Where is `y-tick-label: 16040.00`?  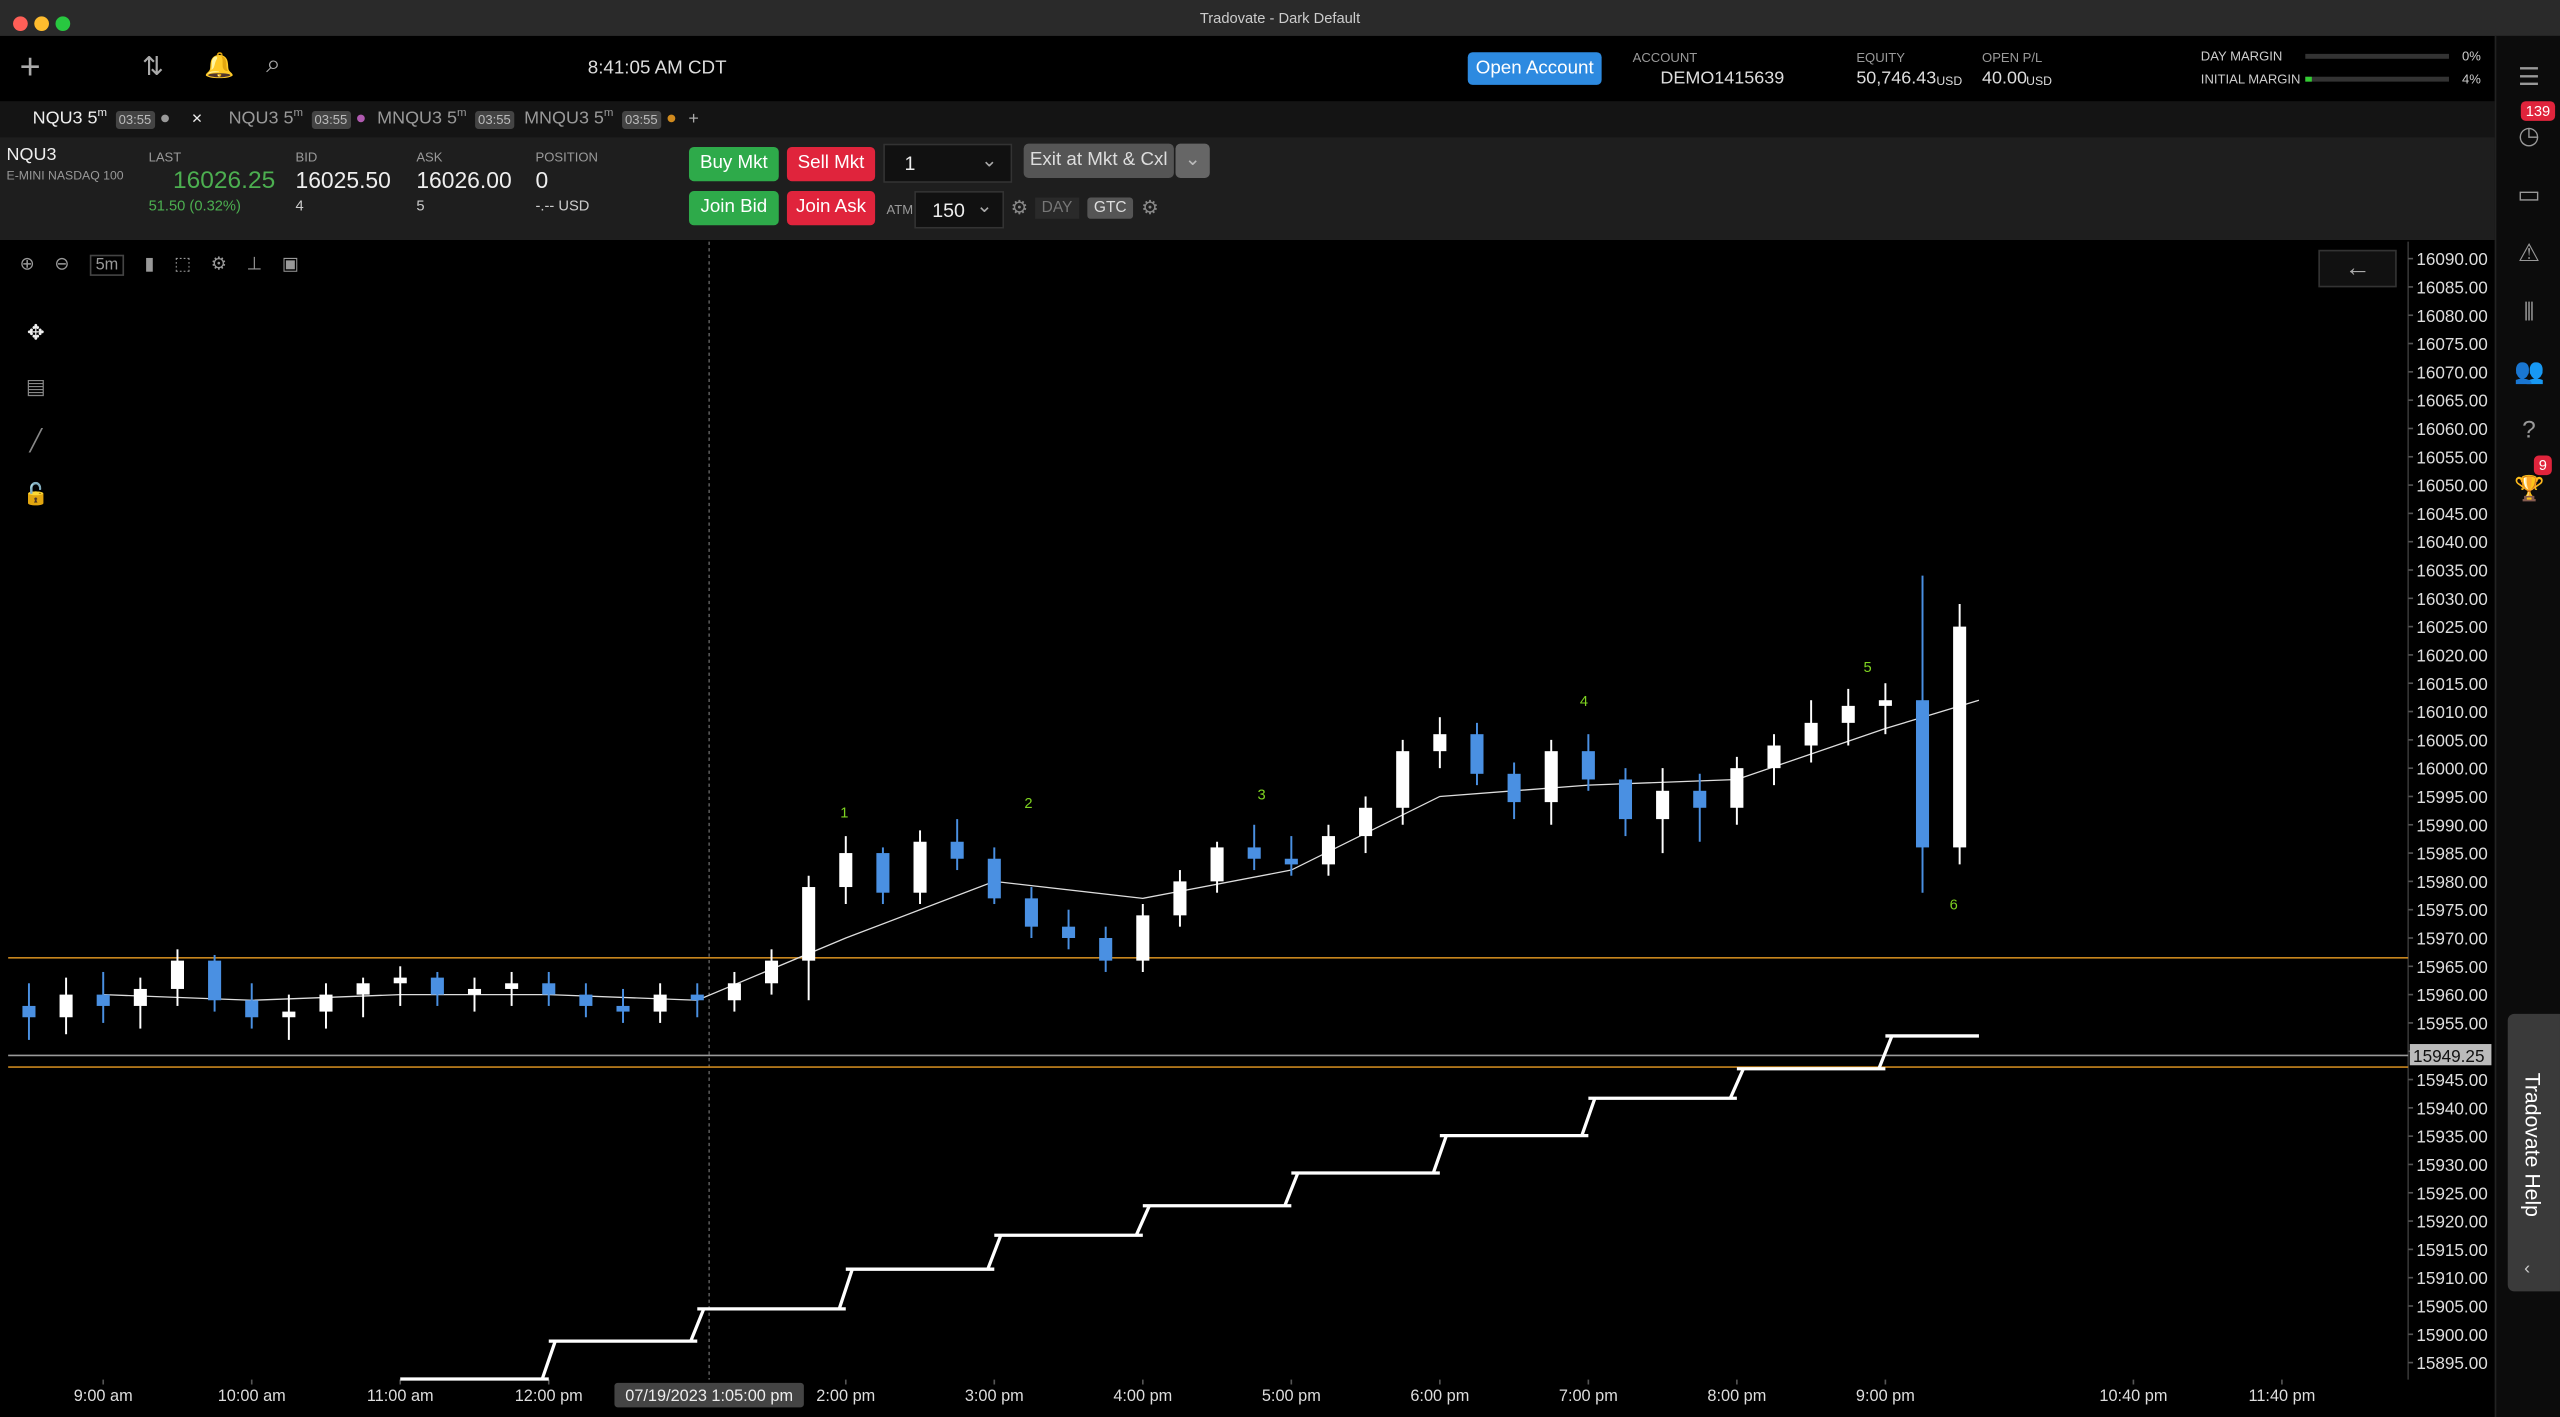
y-tick-label: 16040.00 is located at coordinates (2451, 542).